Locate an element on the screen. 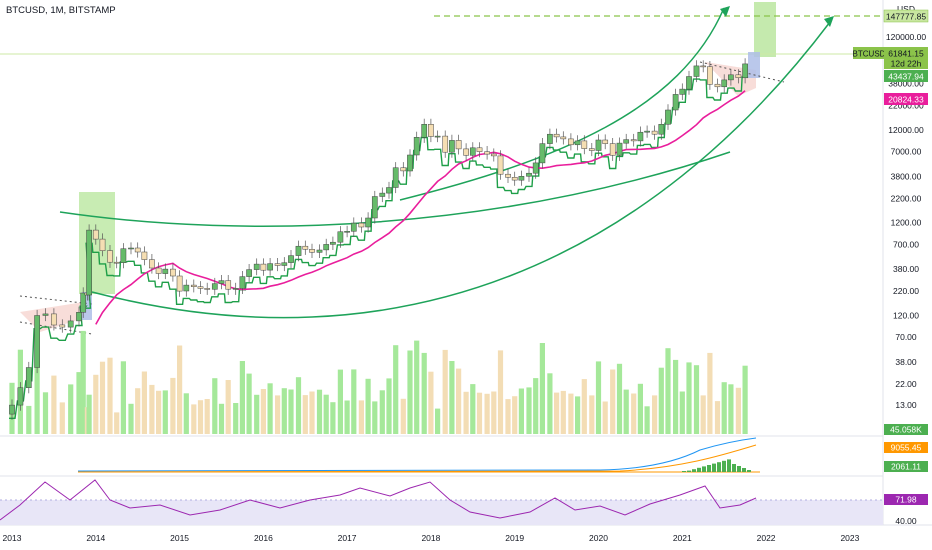 This screenshot has height=550, width=932. currency-label: USD is located at coordinates (906, 9).